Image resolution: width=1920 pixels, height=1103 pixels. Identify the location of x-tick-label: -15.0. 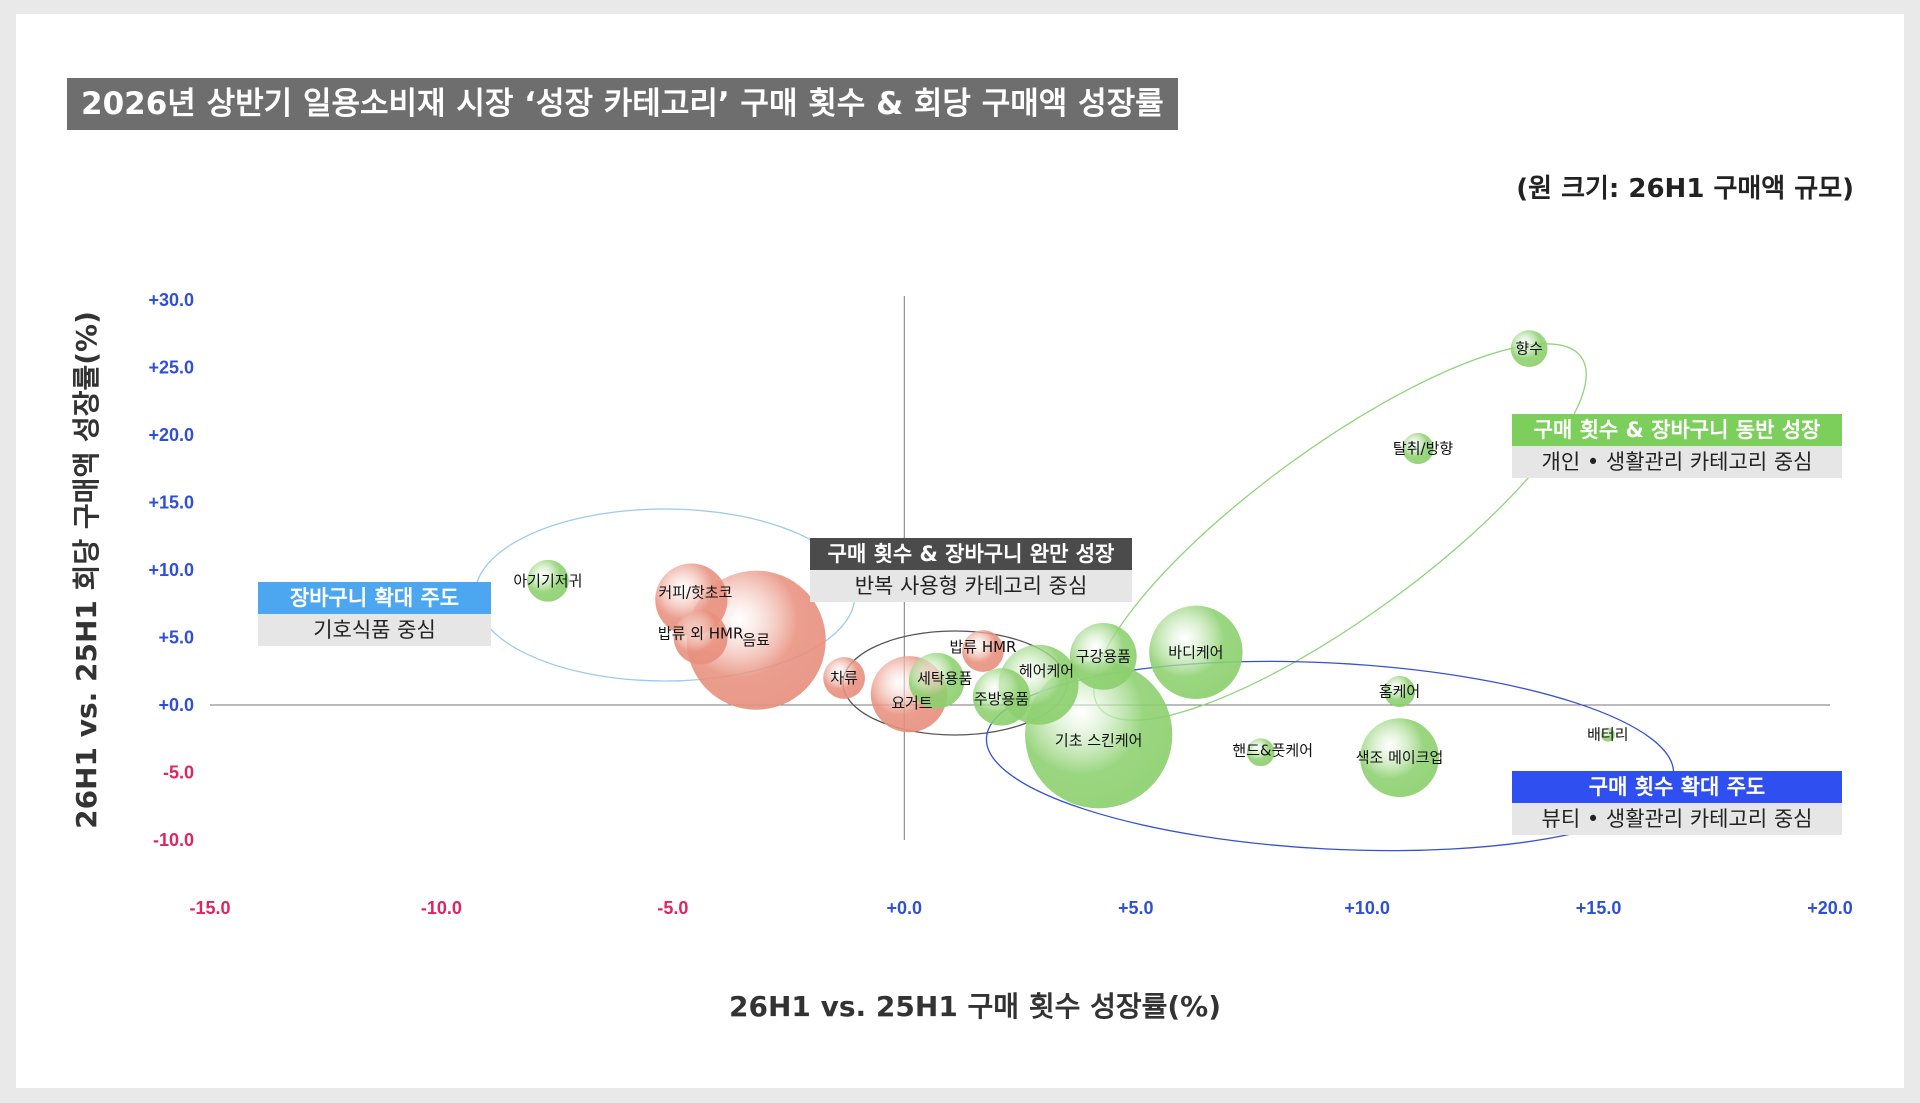
(209, 908).